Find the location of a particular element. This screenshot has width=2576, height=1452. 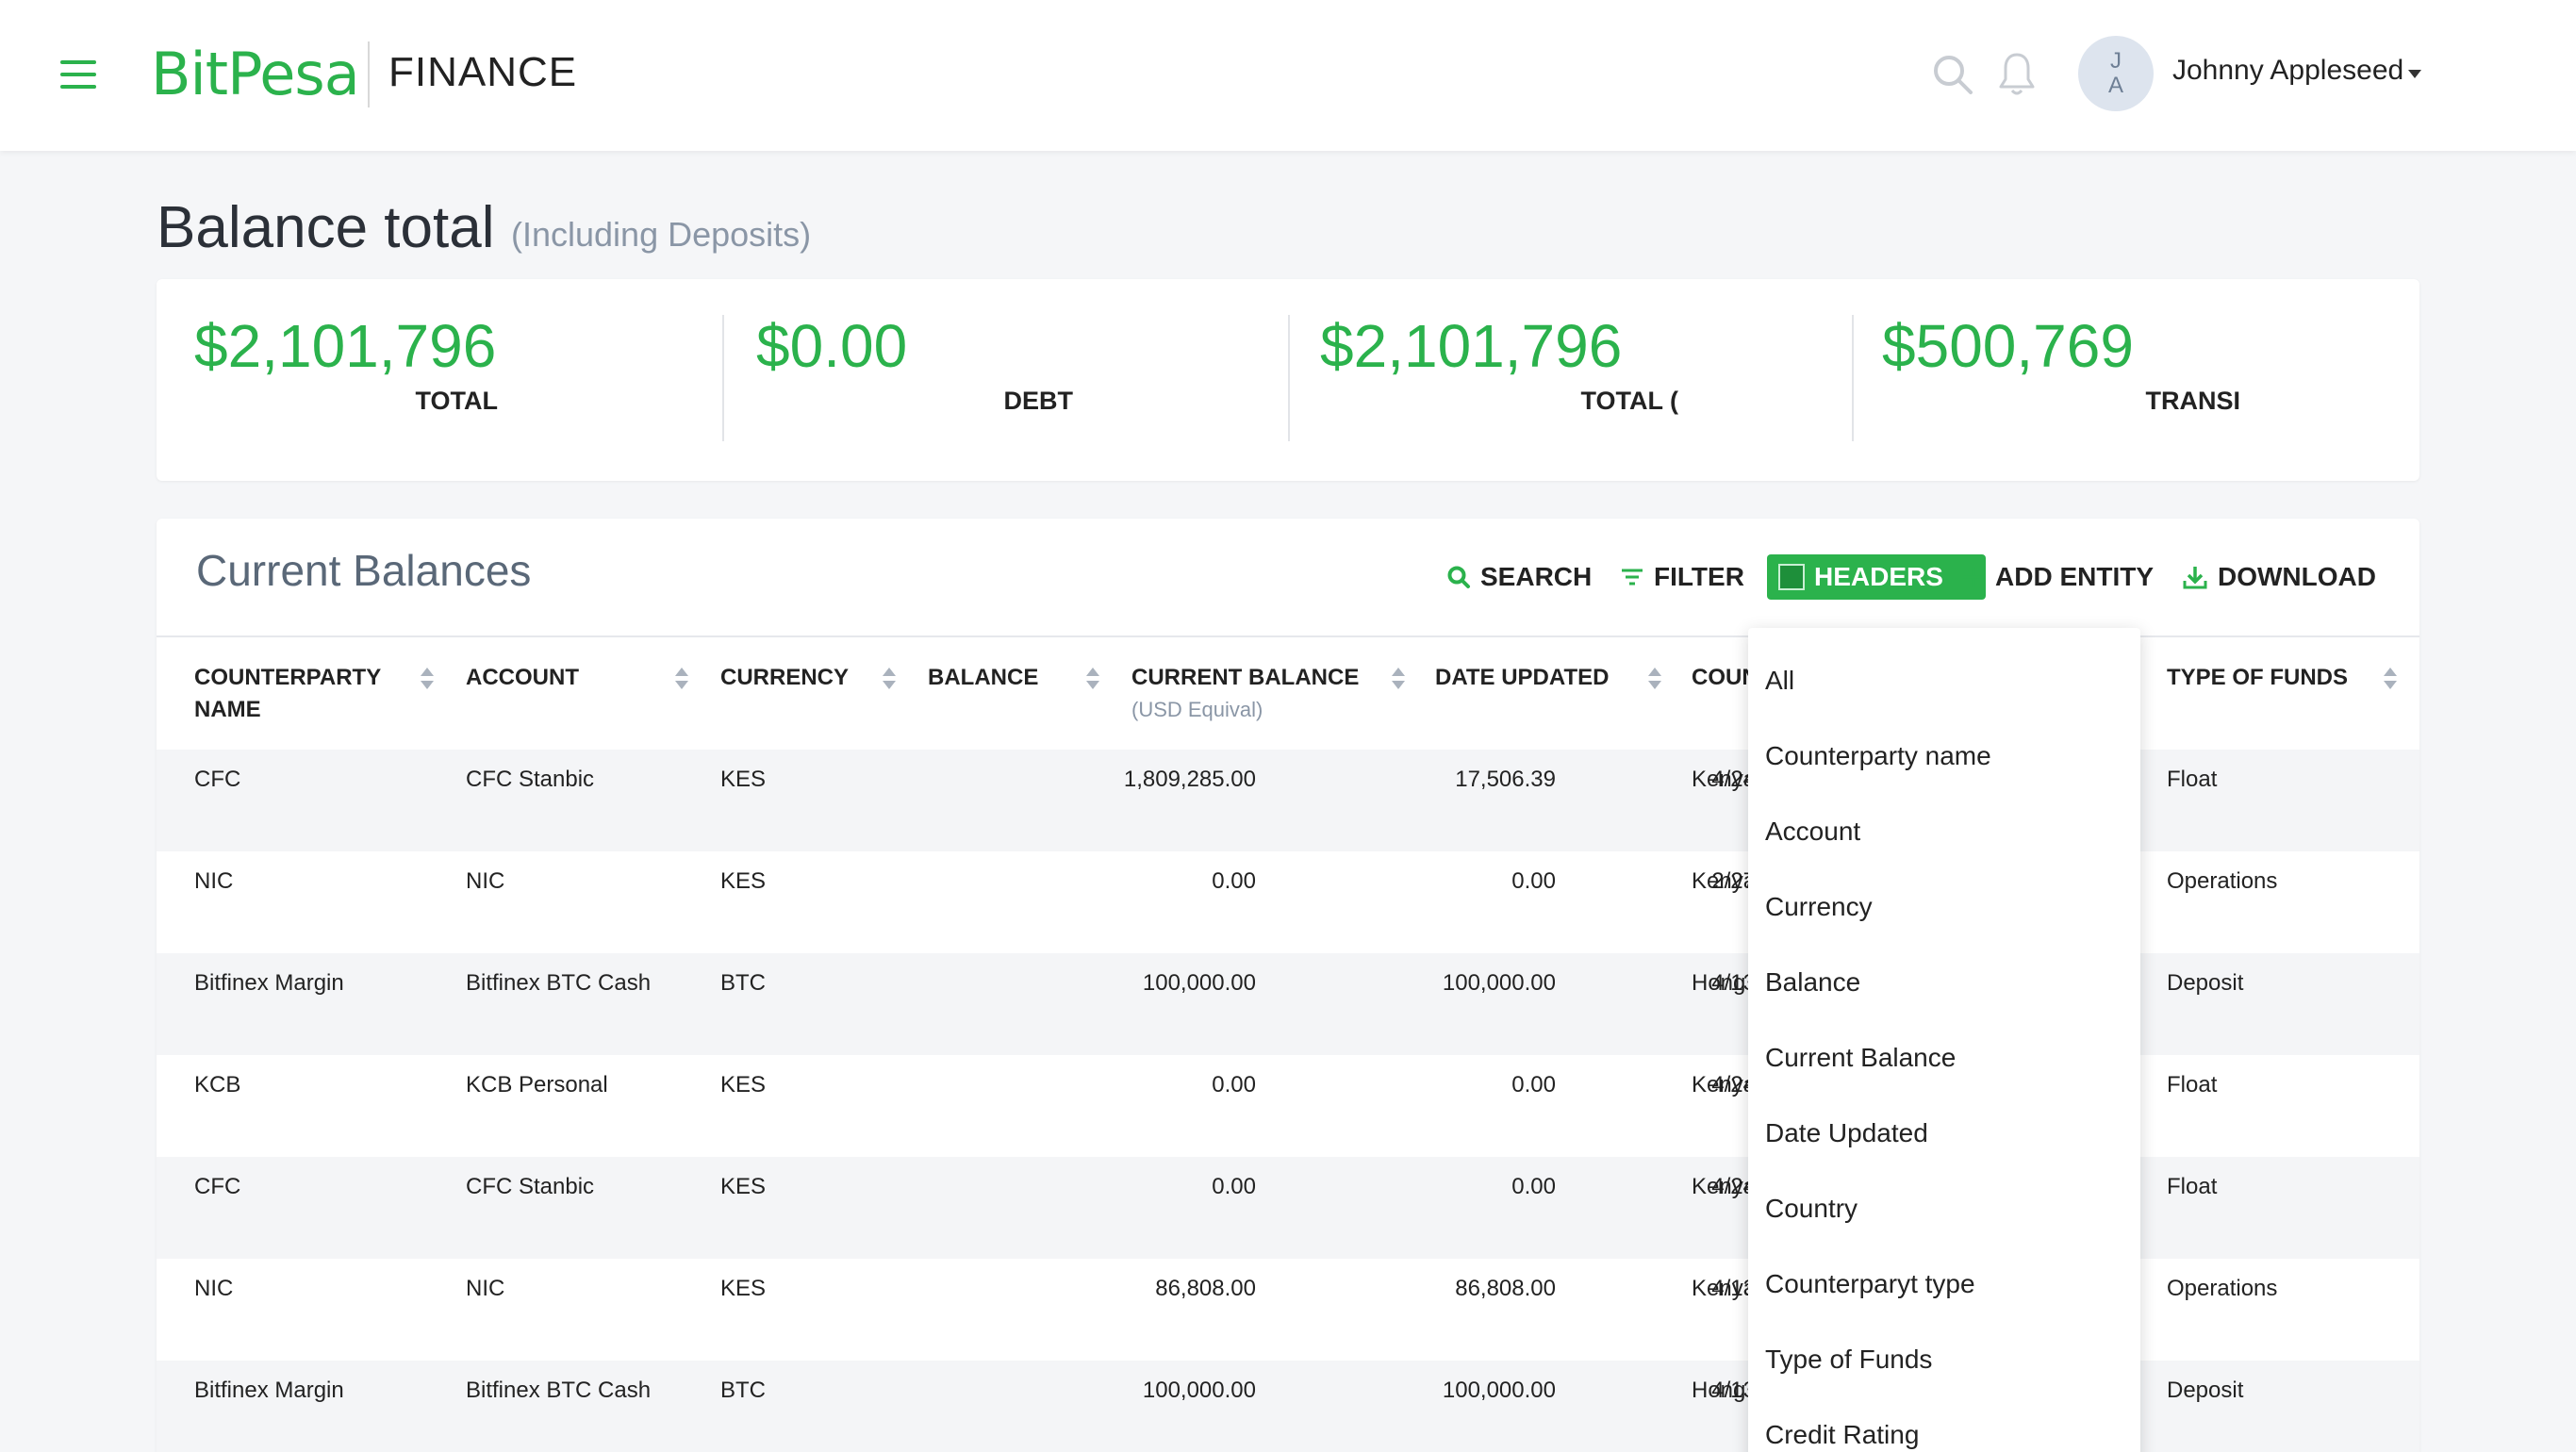

headers-button-label: HEADERS is located at coordinates (1878, 576).